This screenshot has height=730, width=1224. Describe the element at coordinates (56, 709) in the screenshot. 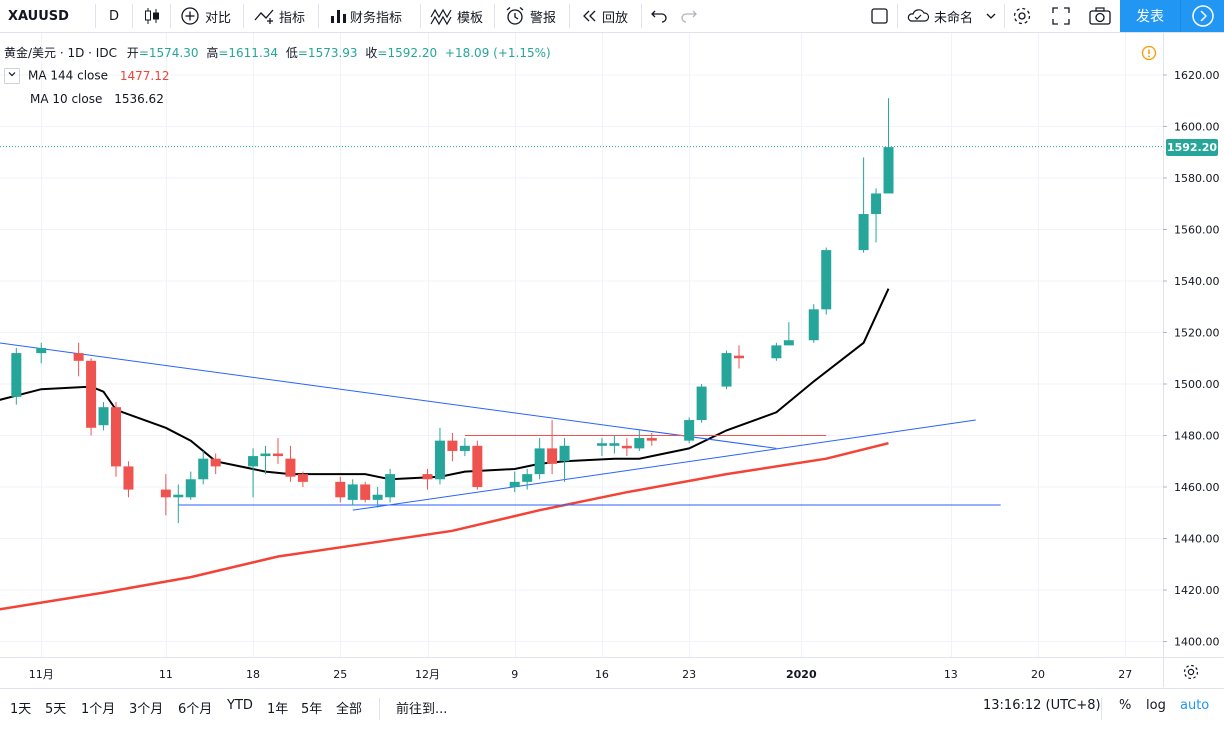

I see `range-5d: 5天` at that location.